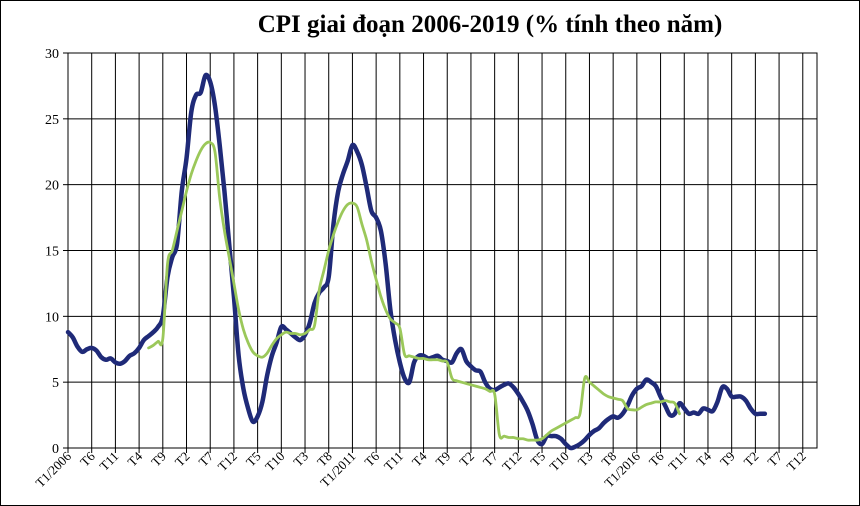 Image resolution: width=860 pixels, height=506 pixels. I want to click on y-tick-label: 30, so click(52, 54).